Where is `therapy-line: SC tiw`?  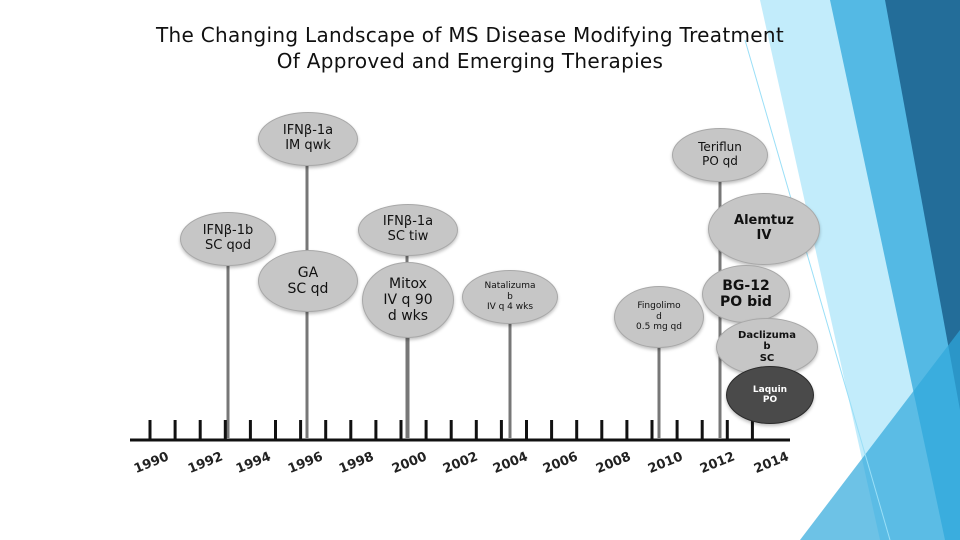 therapy-line: SC tiw is located at coordinates (408, 236).